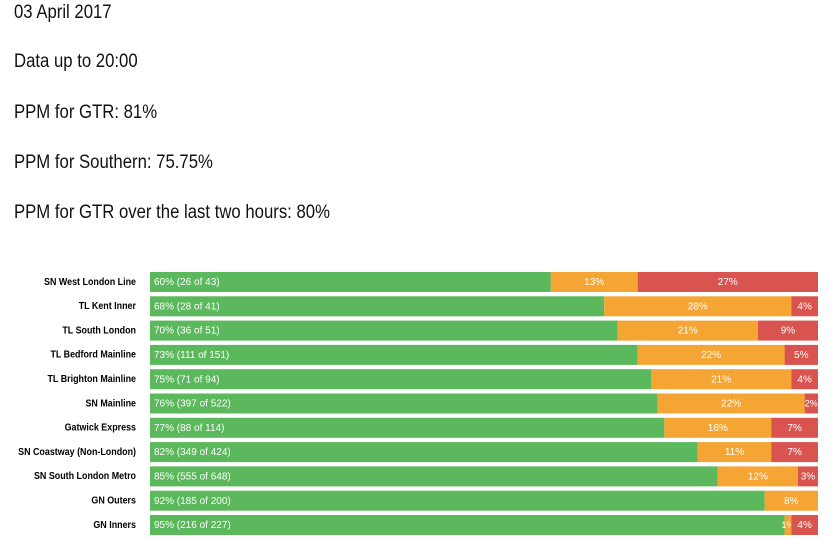 This screenshot has height=540, width=830. What do you see at coordinates (192, 404) in the screenshot?
I see `bar-label: 76% (397 of 522)` at bounding box center [192, 404].